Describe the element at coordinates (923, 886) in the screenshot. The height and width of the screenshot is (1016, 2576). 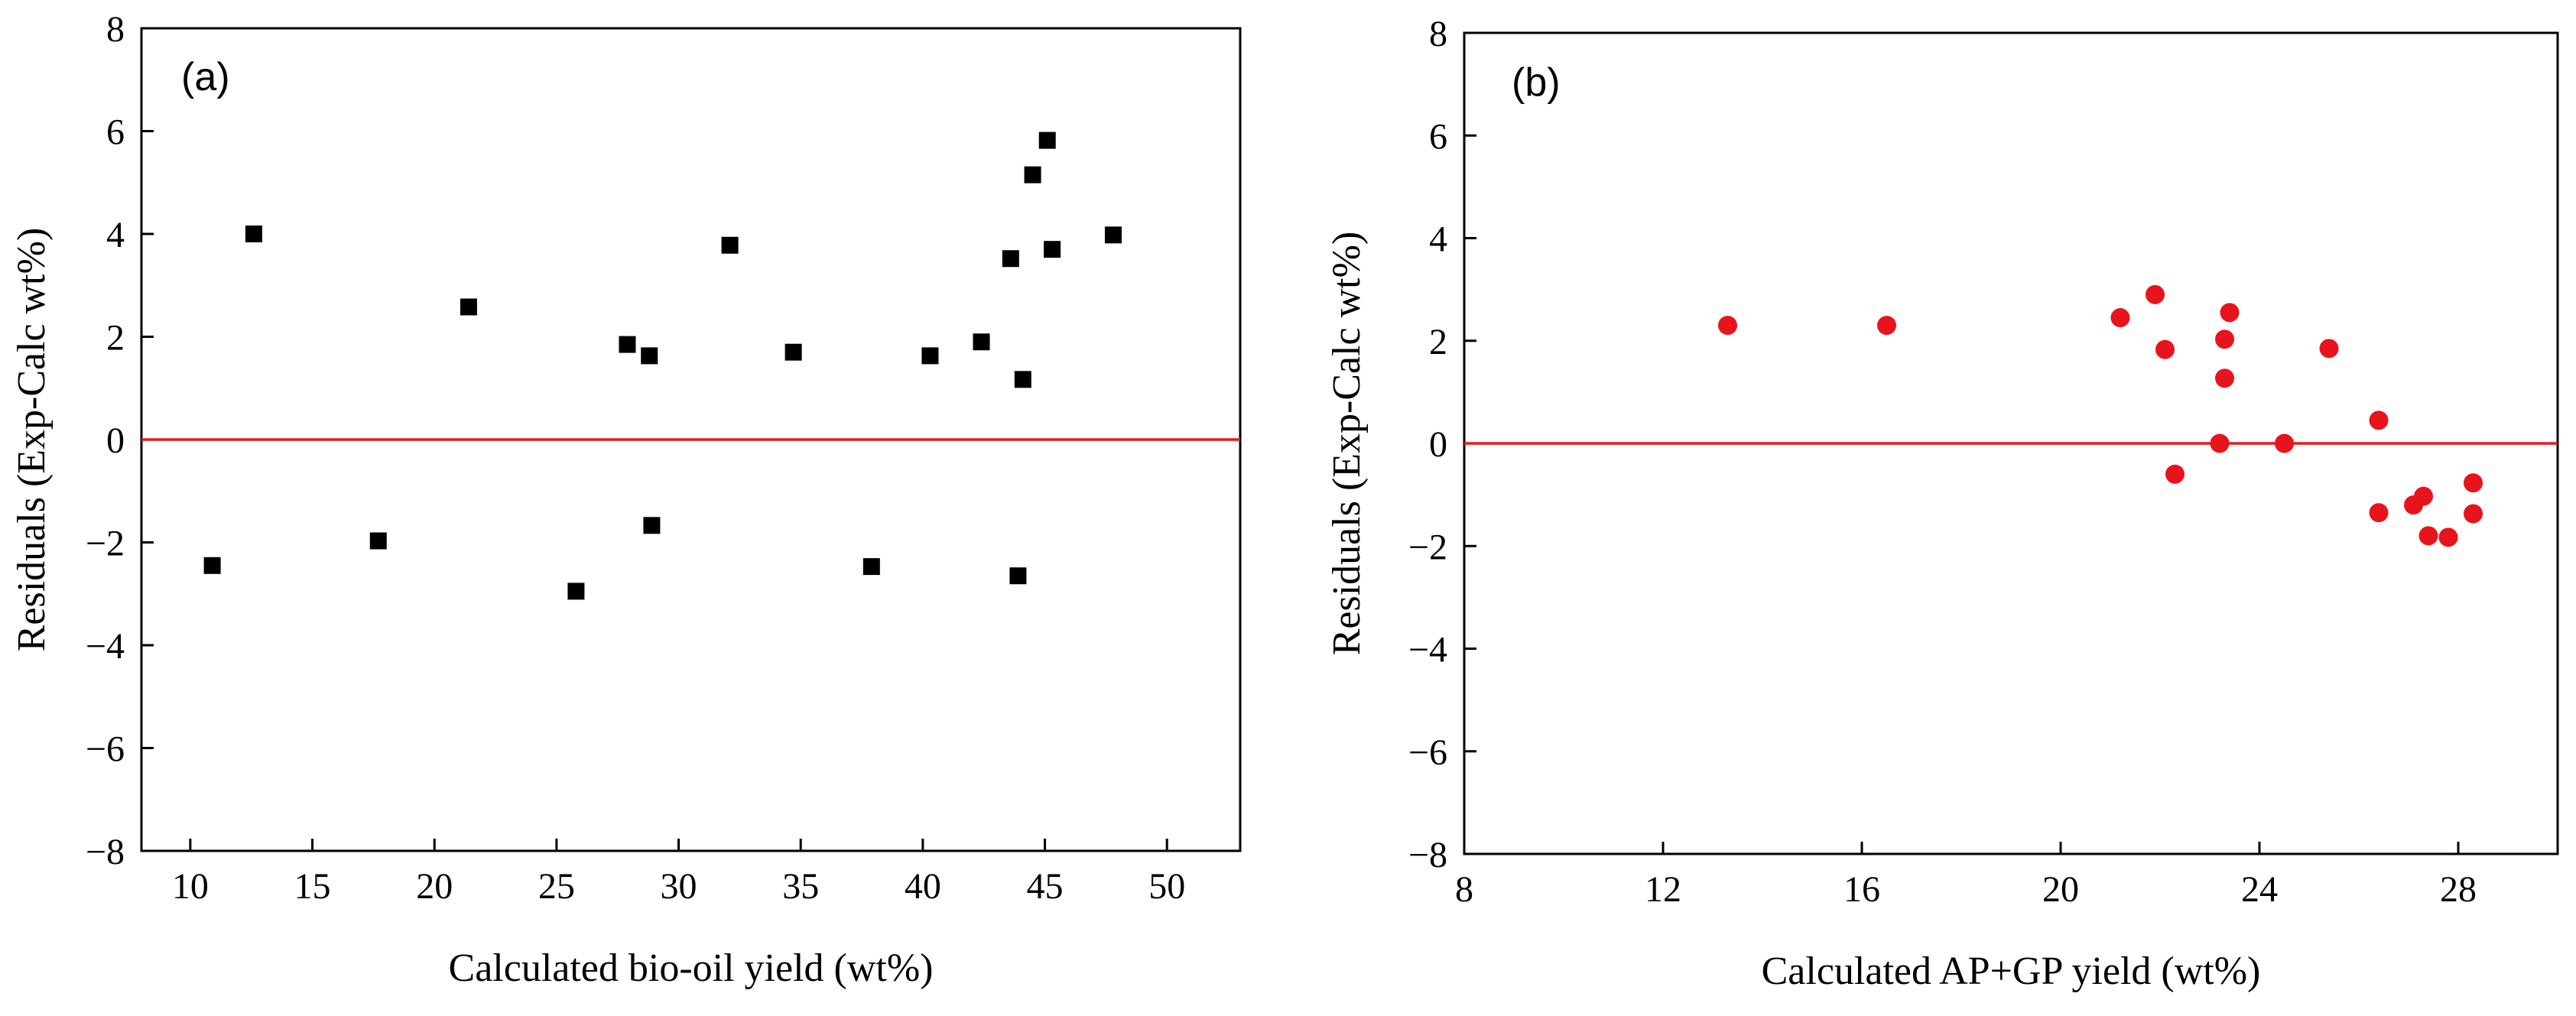
I see `x-tick-label: 40` at that location.